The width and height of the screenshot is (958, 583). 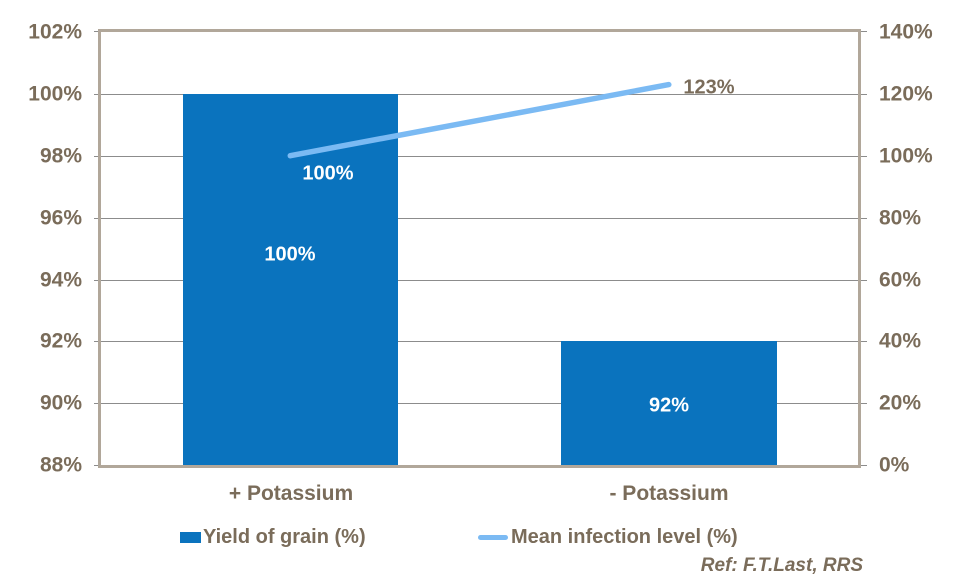 What do you see at coordinates (328, 173) in the screenshot?
I see `line-value-label: 100%` at bounding box center [328, 173].